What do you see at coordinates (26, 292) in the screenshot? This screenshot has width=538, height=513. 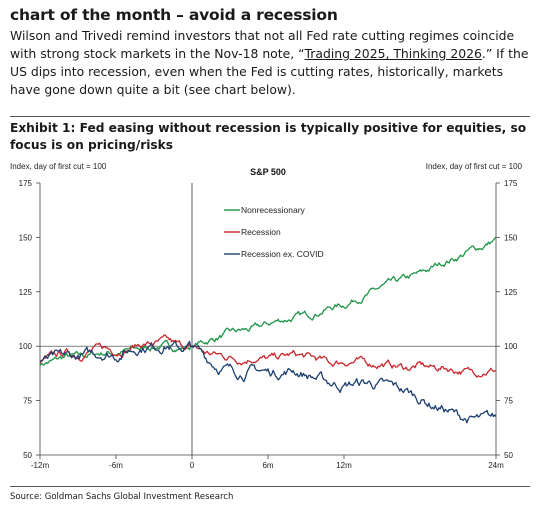 I see `y-tick-label-left: 125` at bounding box center [26, 292].